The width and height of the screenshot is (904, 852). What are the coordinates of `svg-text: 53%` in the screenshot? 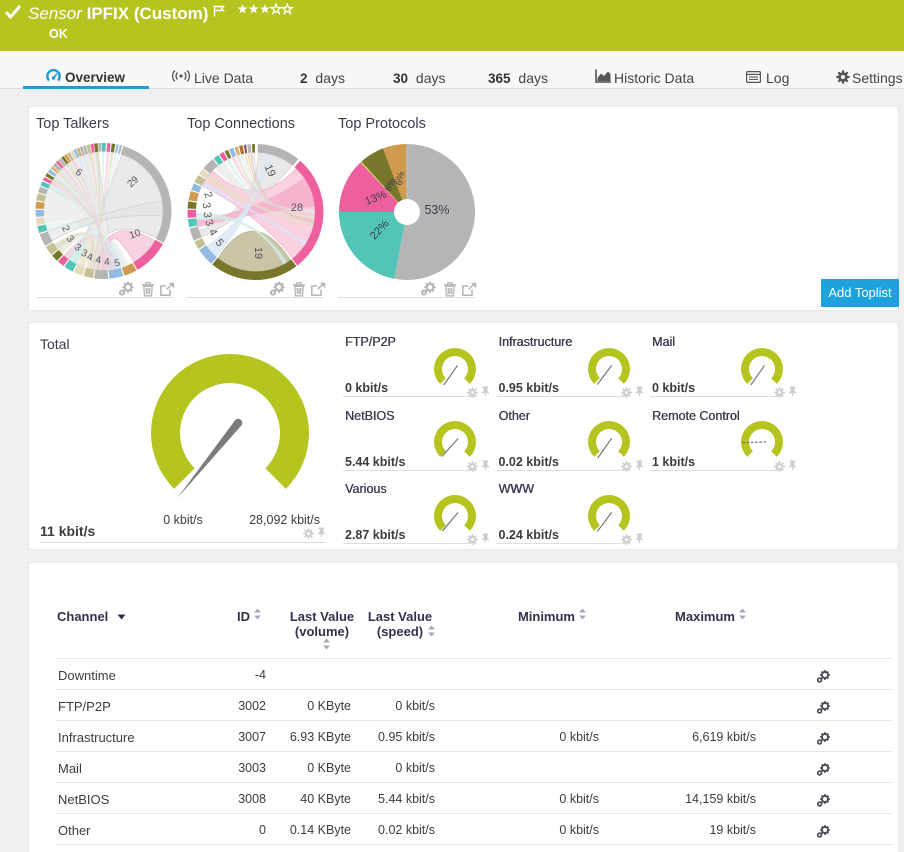 It's located at (436, 210).